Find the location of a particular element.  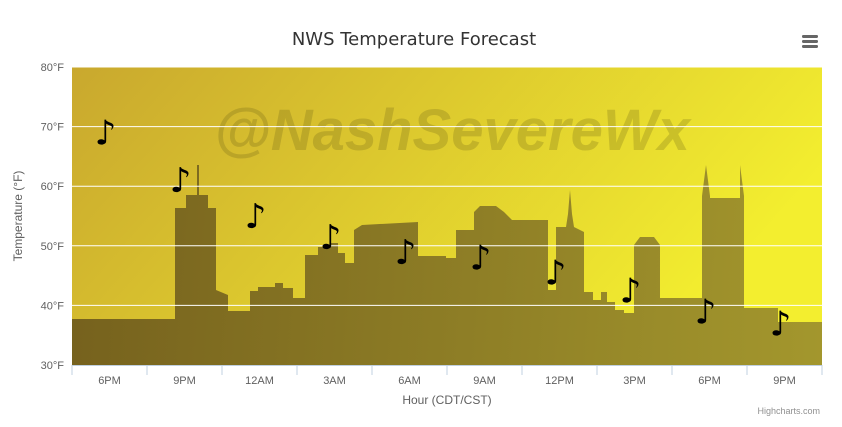

y-tick-label: 80°F is located at coordinates (53, 68).